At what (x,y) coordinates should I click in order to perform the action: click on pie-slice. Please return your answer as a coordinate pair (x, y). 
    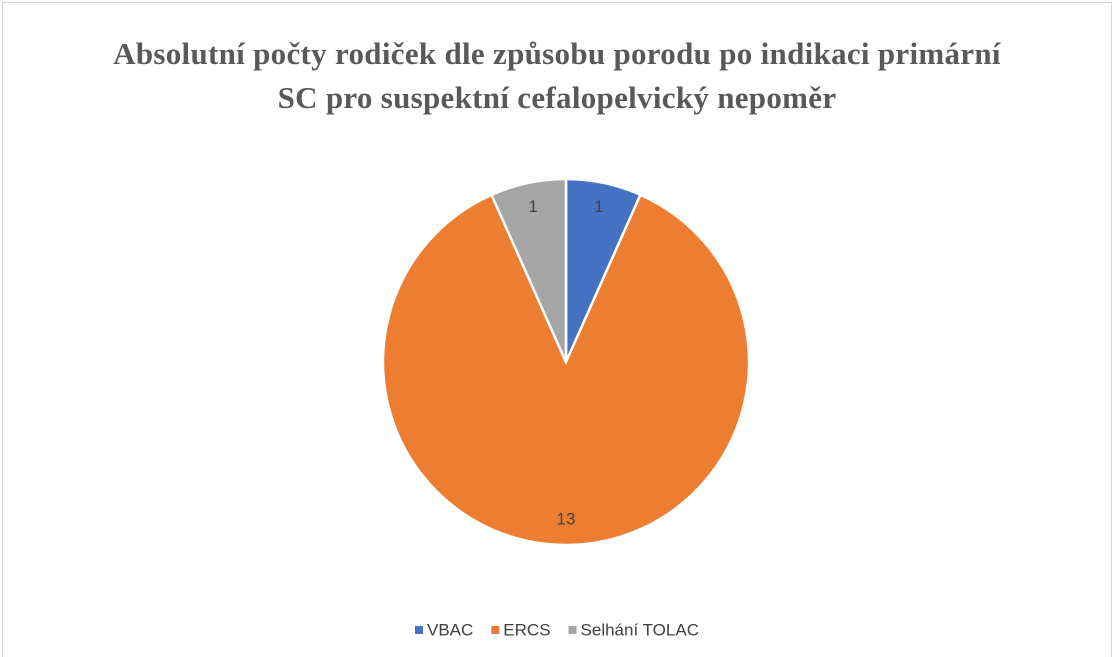
    Looking at the image, I should click on (528, 270).